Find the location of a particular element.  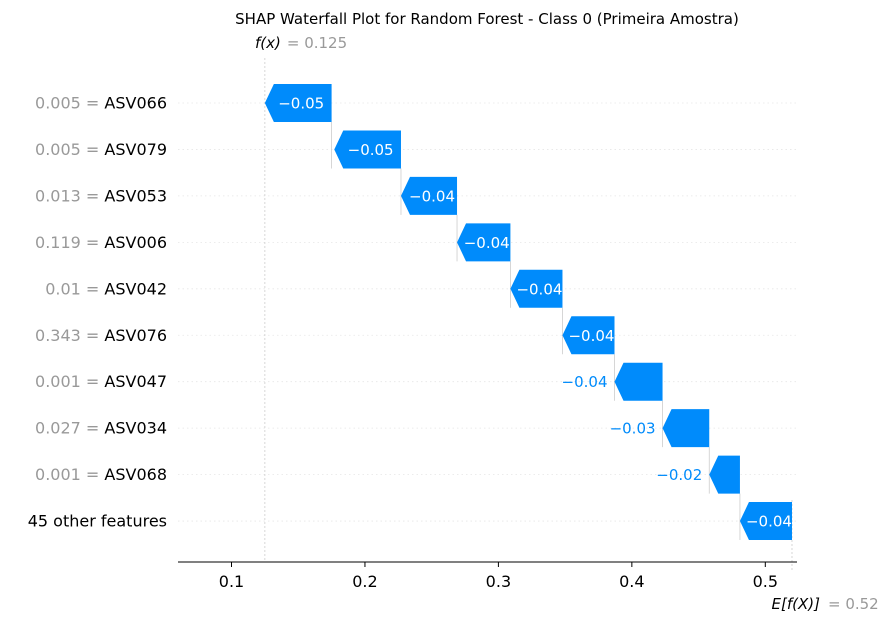

feature-name: ASV076 is located at coordinates (135, 335).